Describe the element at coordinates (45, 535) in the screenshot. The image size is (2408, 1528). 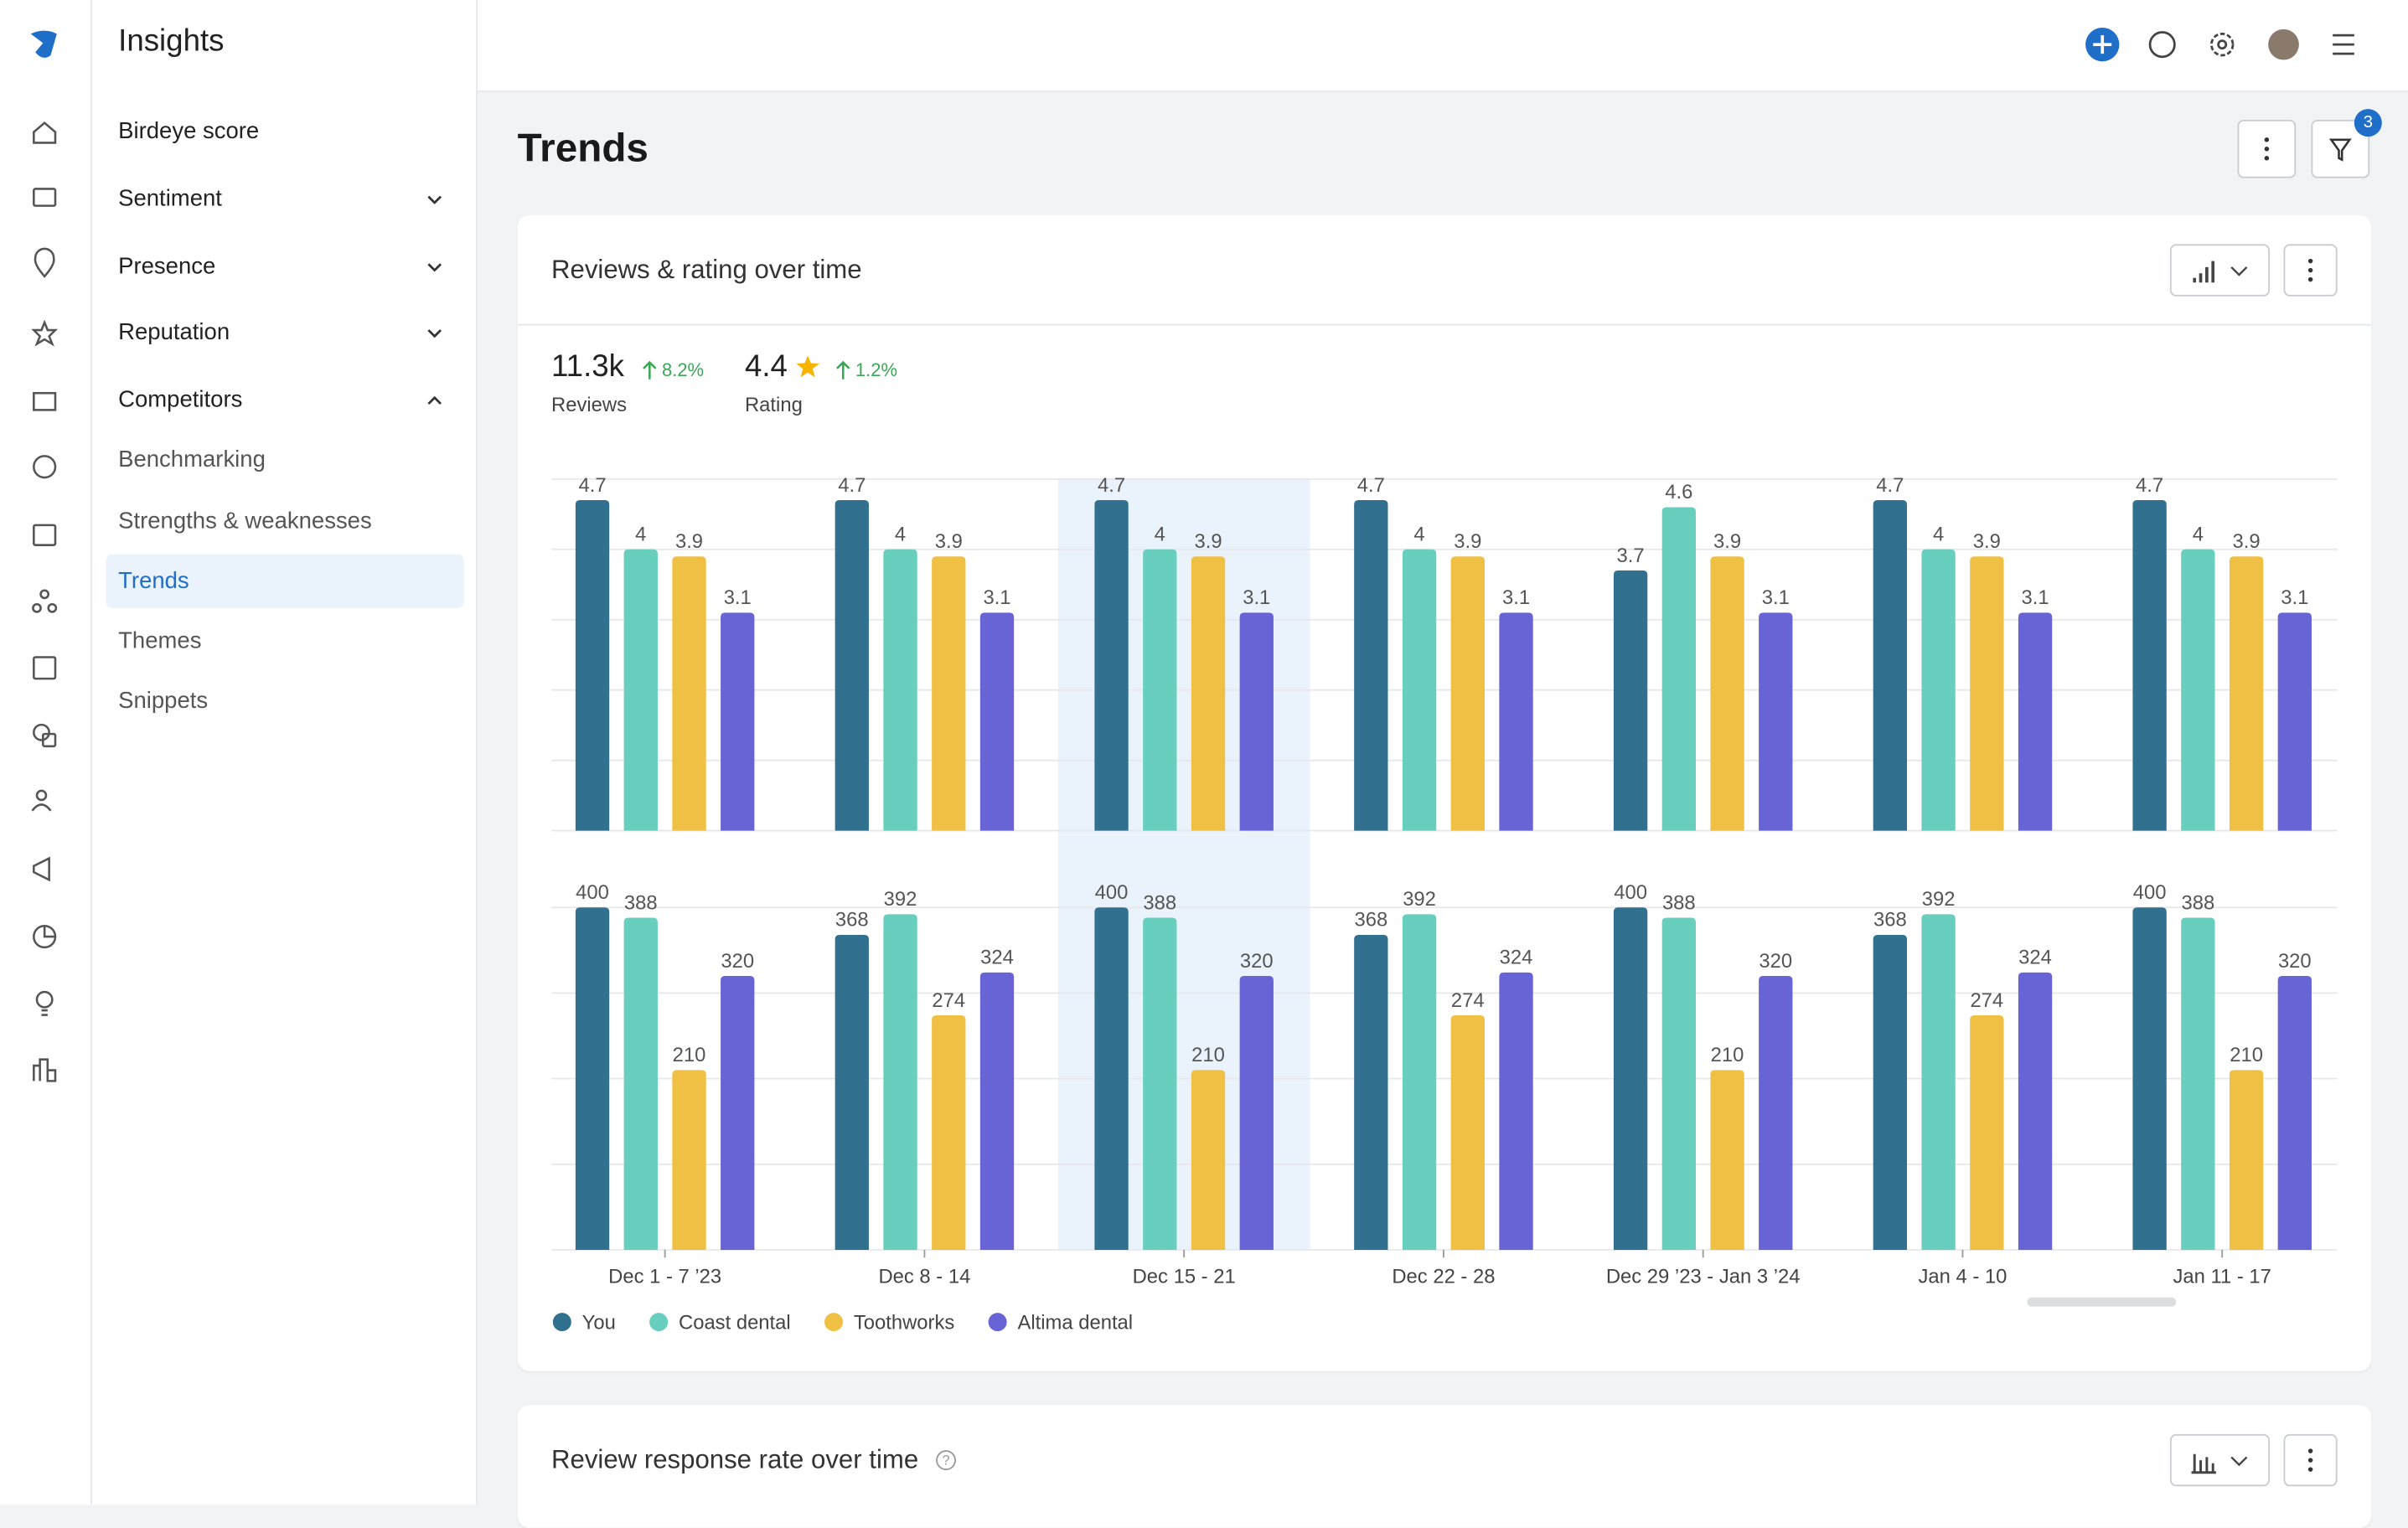
I see `calendar-icon` at that location.